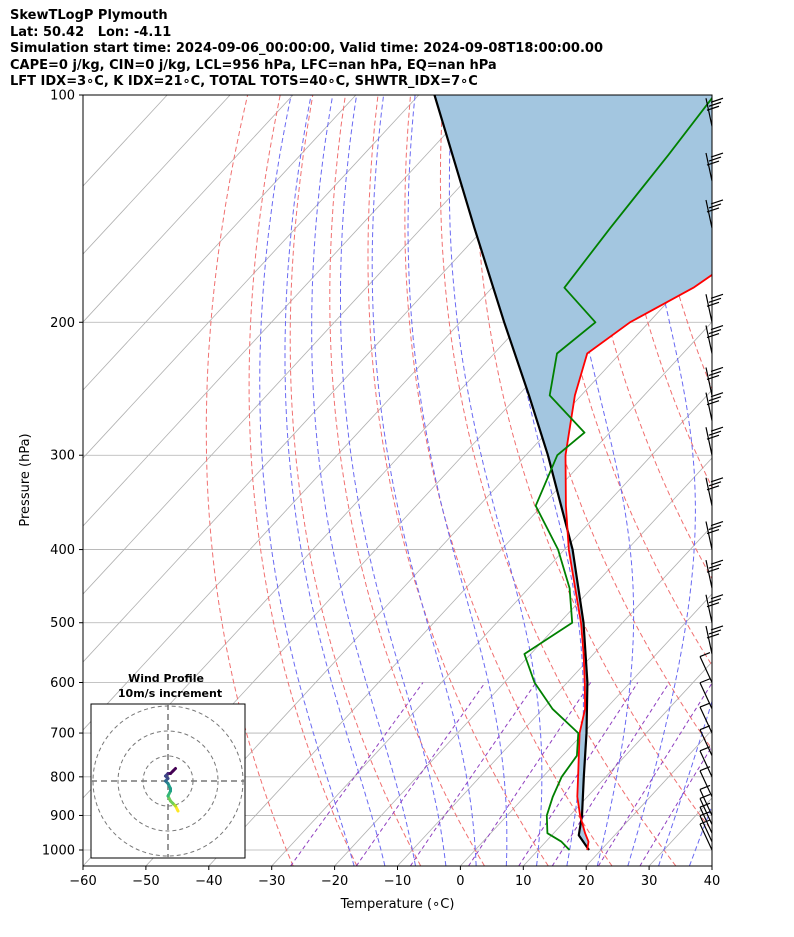  I want to click on x-tick-label: 20, so click(586, 881).